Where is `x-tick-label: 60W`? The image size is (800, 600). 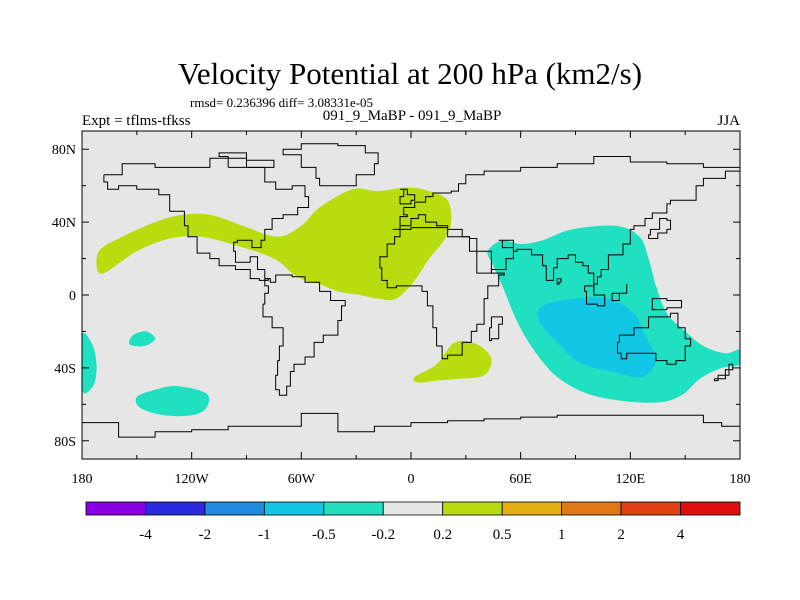 x-tick-label: 60W is located at coordinates (302, 479).